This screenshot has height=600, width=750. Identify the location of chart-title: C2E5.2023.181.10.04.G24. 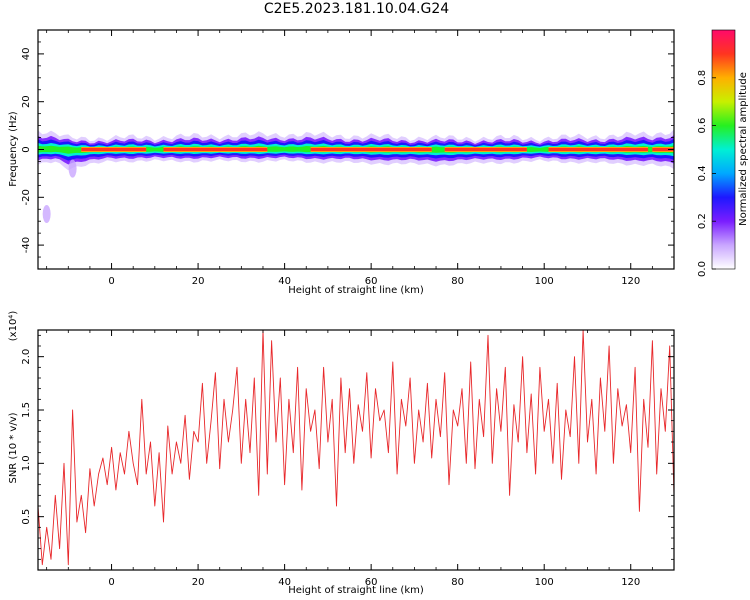
(356, 9).